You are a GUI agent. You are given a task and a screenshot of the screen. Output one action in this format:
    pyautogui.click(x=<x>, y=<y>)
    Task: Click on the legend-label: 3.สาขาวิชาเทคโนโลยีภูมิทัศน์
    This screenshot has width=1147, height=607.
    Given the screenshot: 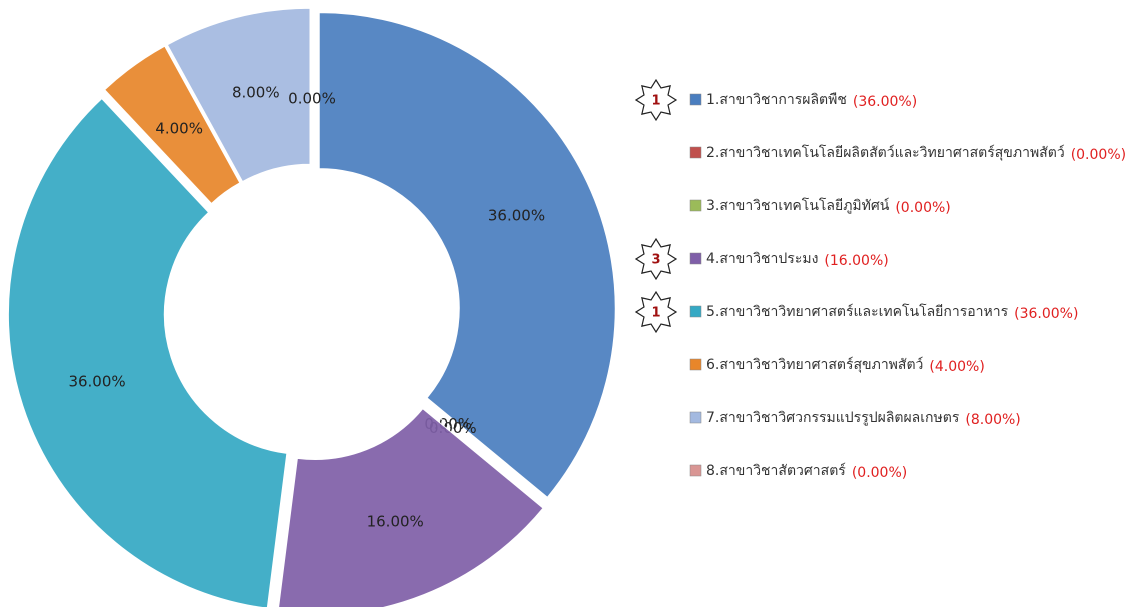 What is the action you would take?
    pyautogui.click(x=798, y=205)
    